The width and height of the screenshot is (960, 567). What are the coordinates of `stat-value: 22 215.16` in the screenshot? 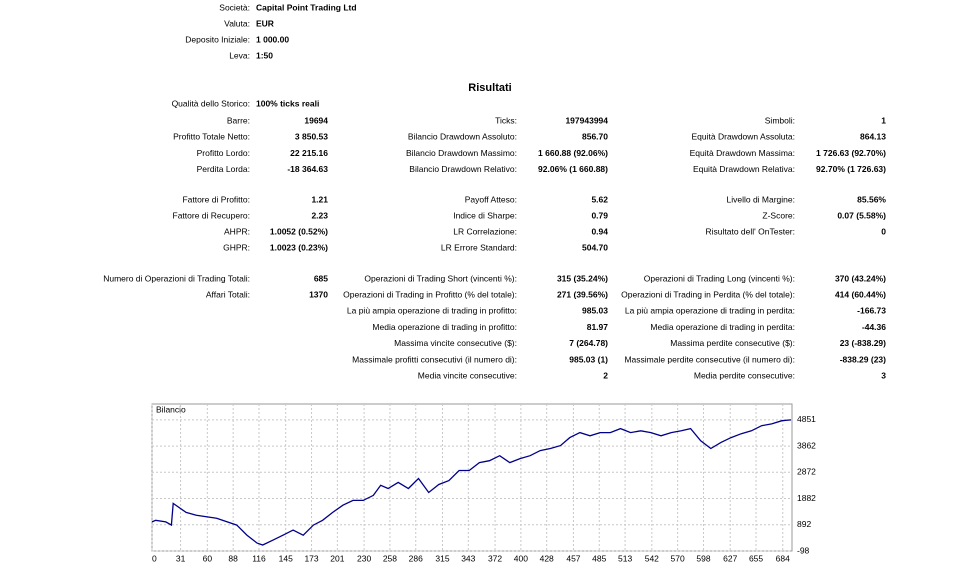 It's located at (309, 153).